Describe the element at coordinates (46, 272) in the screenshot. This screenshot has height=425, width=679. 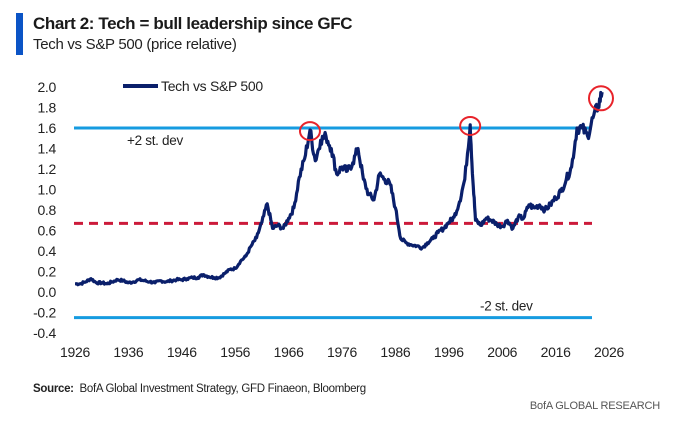
I see `y-tick-label: 0.2` at that location.